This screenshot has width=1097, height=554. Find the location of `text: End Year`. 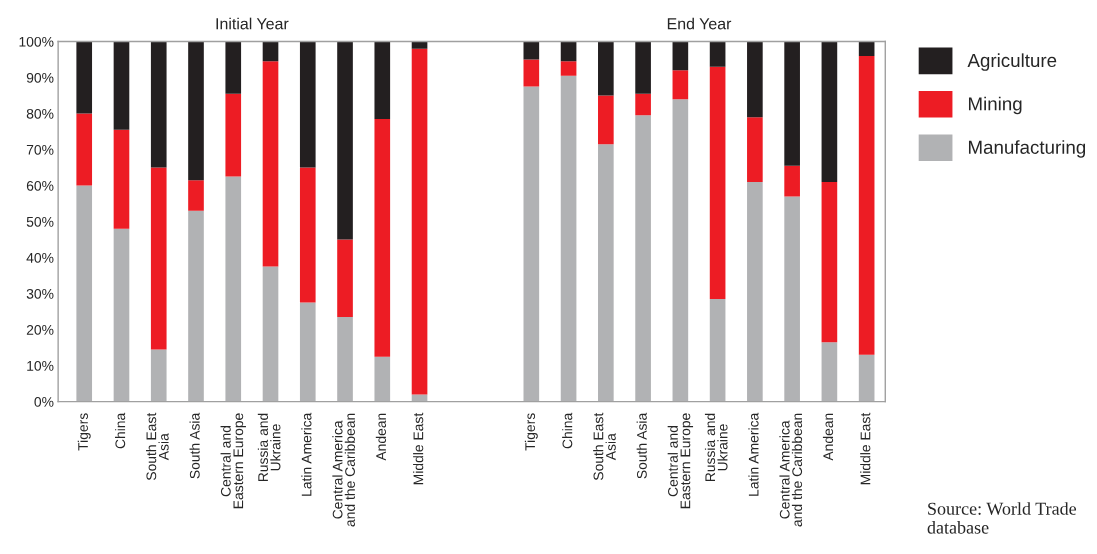

text: End Year is located at coordinates (699, 23).